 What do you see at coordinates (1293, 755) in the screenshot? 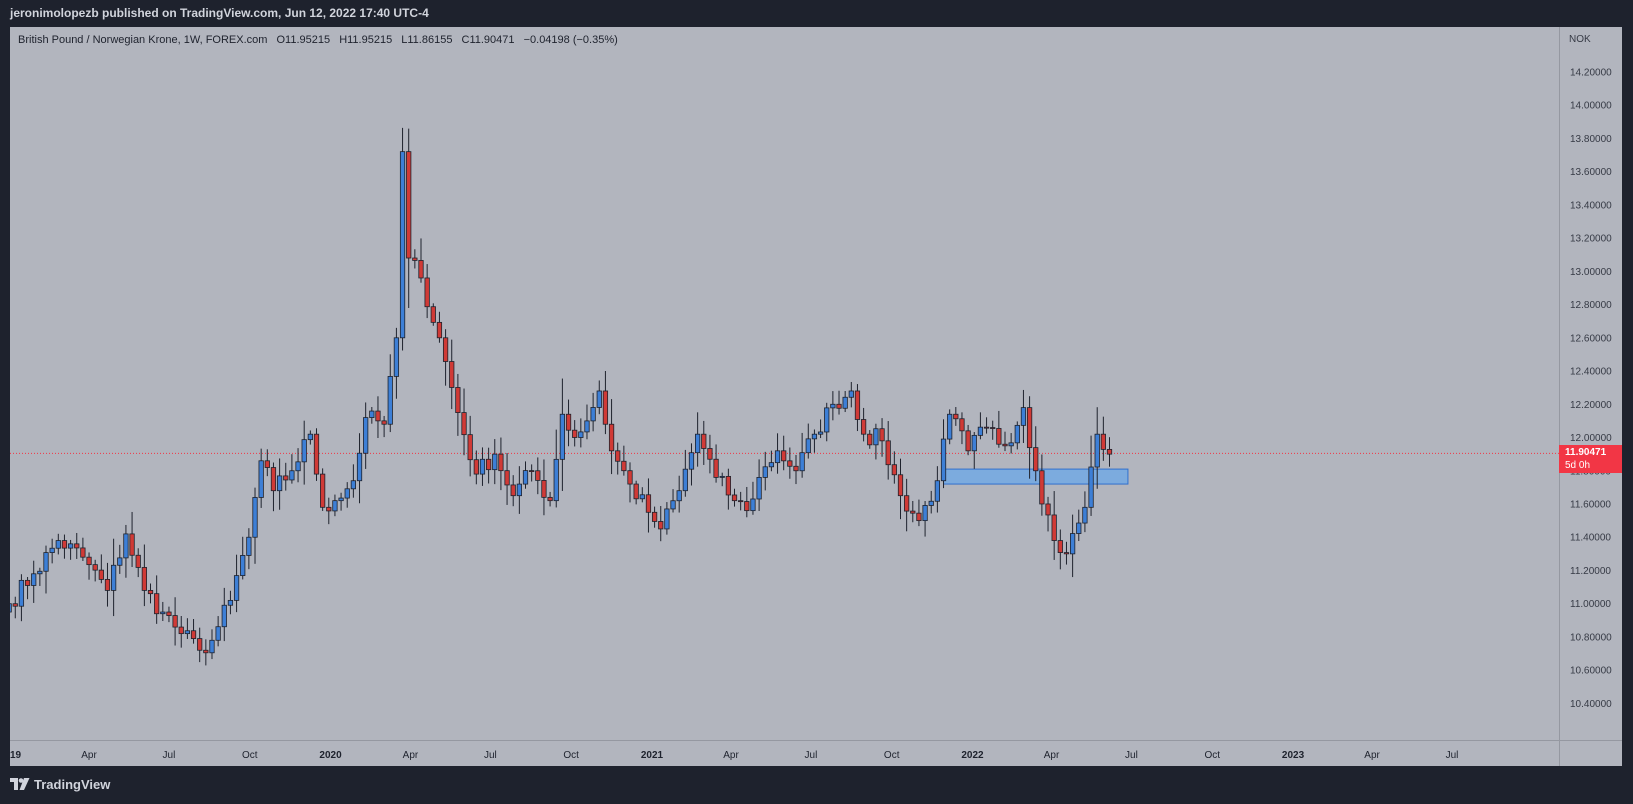
I see `x-tick-label: 2023` at bounding box center [1293, 755].